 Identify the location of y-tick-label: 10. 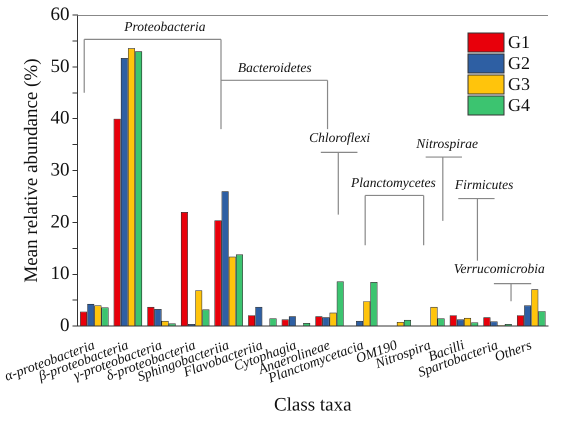
(60, 273).